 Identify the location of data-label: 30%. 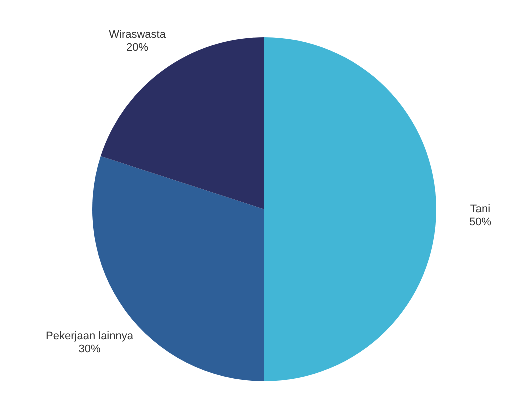
(89, 349).